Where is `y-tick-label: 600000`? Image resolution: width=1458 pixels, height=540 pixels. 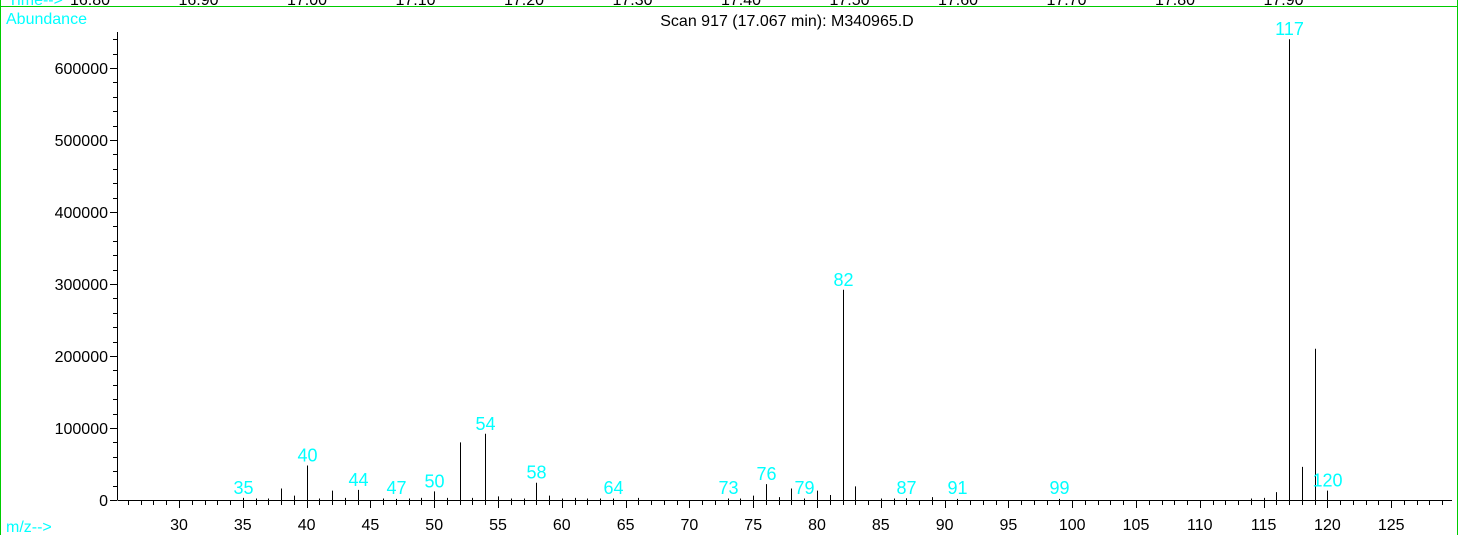 y-tick-label: 600000 is located at coordinates (81, 69).